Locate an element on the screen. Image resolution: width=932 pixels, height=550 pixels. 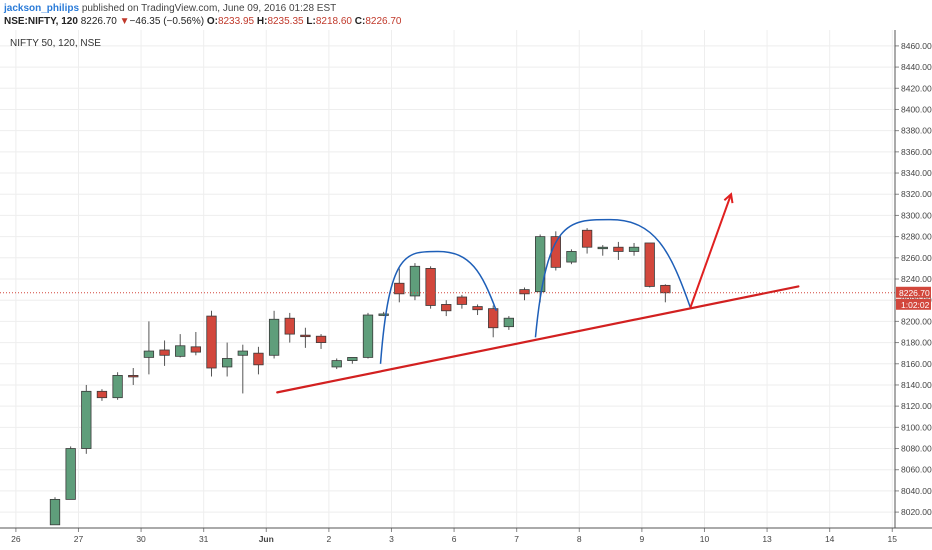
price-tick-label: 8280.00 is located at coordinates (916, 237).